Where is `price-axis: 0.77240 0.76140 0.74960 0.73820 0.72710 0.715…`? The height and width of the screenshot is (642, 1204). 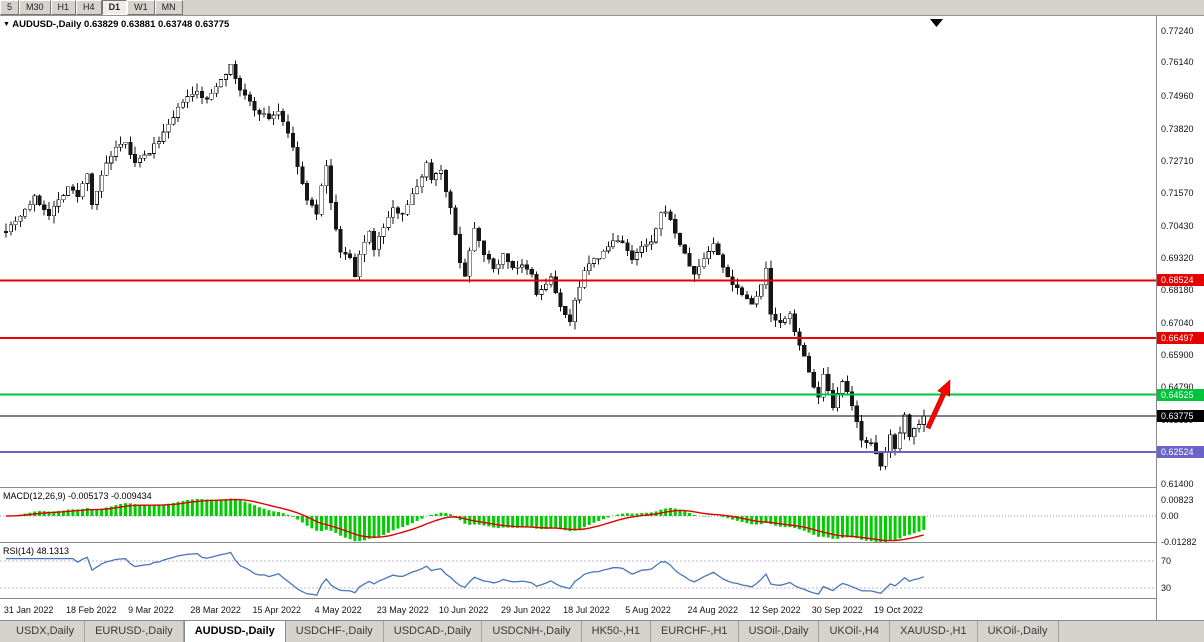 price-axis: 0.77240 0.76140 0.74960 0.73820 0.72710 0.715… is located at coordinates (1180, 318).